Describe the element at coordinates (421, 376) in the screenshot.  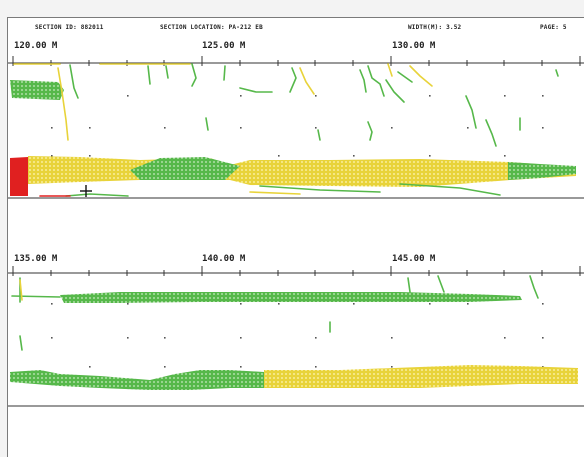
I see `strip2-yellow-band-bottom` at that location.